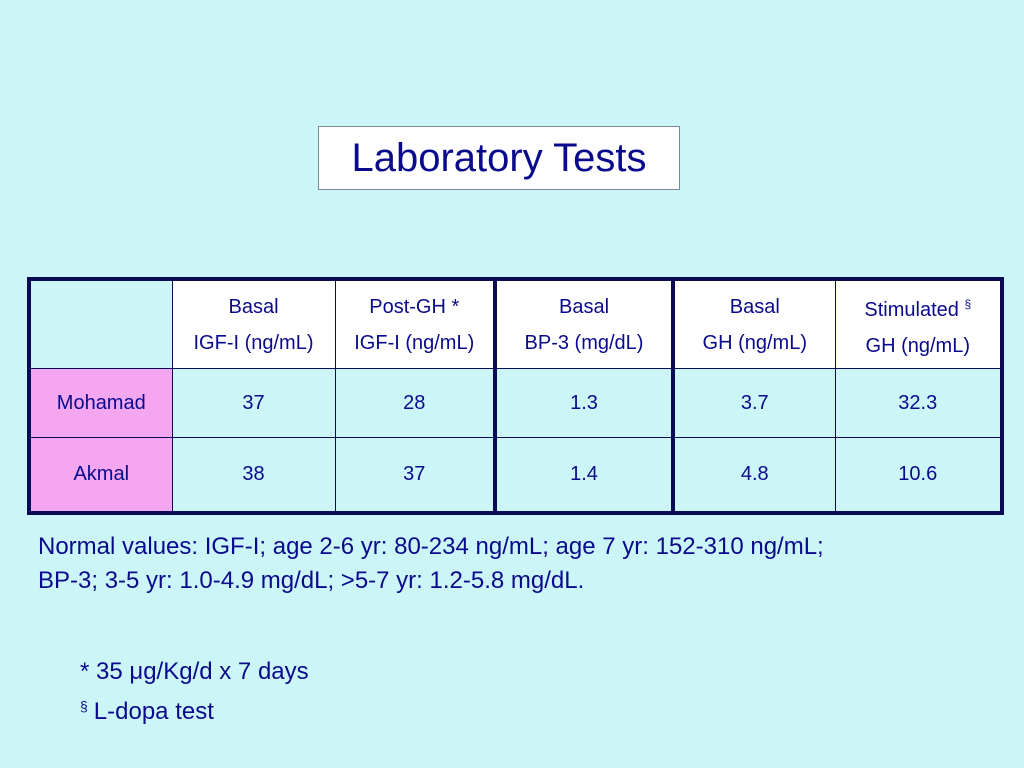 The image size is (1024, 768). What do you see at coordinates (84, 706) in the screenshot?
I see `section-symbol: §` at bounding box center [84, 706].